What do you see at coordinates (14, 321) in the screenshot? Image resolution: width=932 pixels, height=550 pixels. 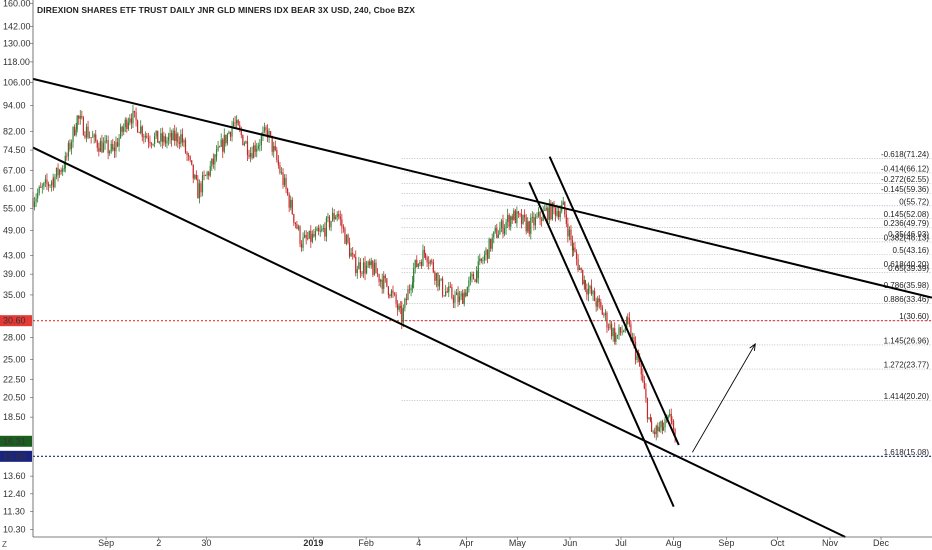 I see `price-axis-marker-label: 30.60` at bounding box center [14, 321].